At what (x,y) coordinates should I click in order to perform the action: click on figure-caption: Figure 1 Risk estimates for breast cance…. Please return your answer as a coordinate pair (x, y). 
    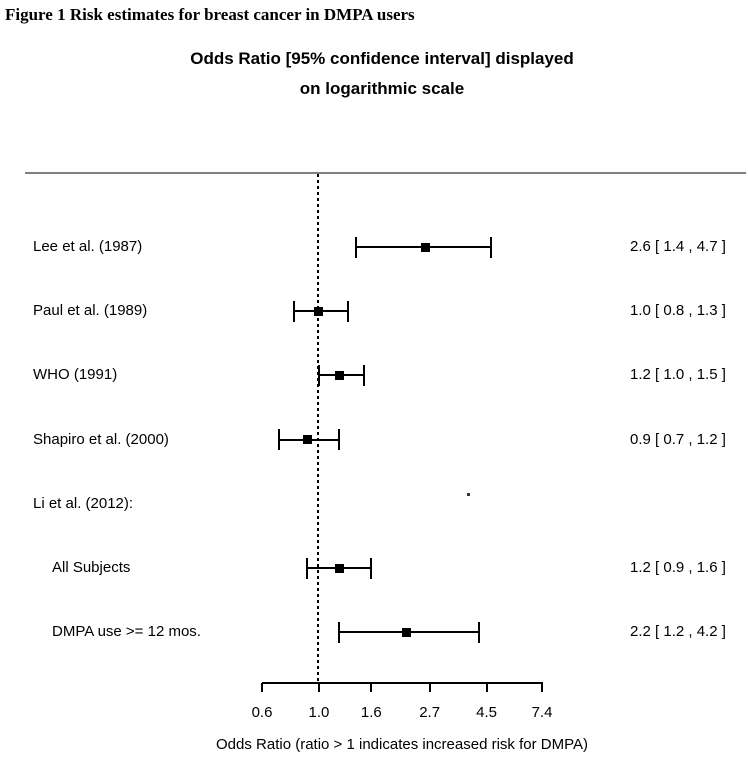
    Looking at the image, I should click on (210, 14).